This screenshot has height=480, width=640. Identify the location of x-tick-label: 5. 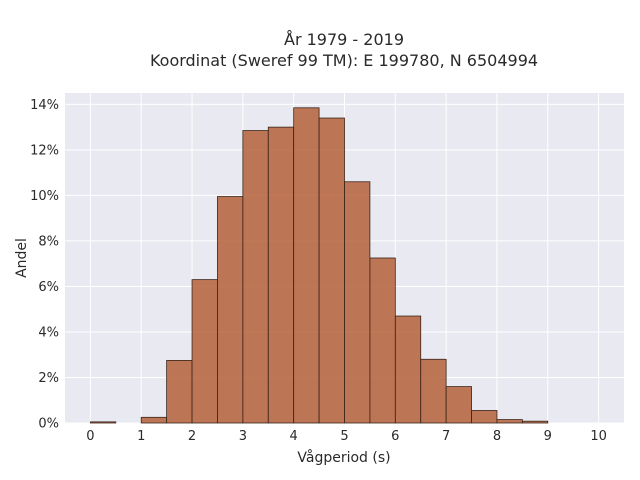
(344, 436).